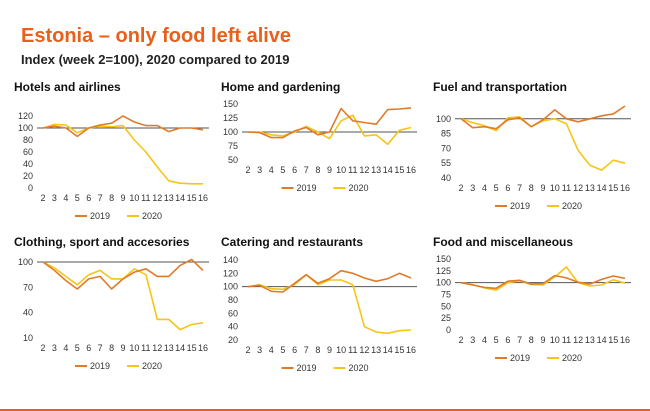 This screenshot has width=650, height=411. What do you see at coordinates (156, 36) in the screenshot?
I see `page-title: Estonia – only food left alive` at bounding box center [156, 36].